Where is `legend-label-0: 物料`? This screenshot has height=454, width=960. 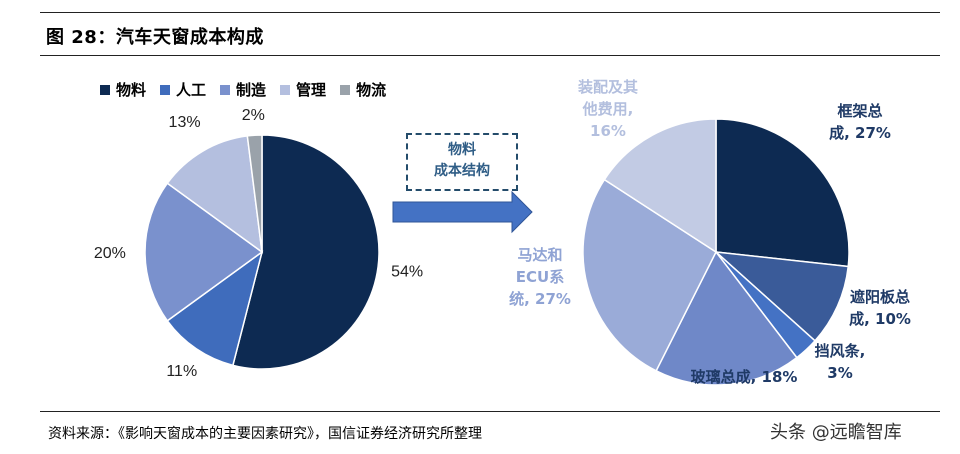
legend-label-0: 物料 is located at coordinates (131, 90).